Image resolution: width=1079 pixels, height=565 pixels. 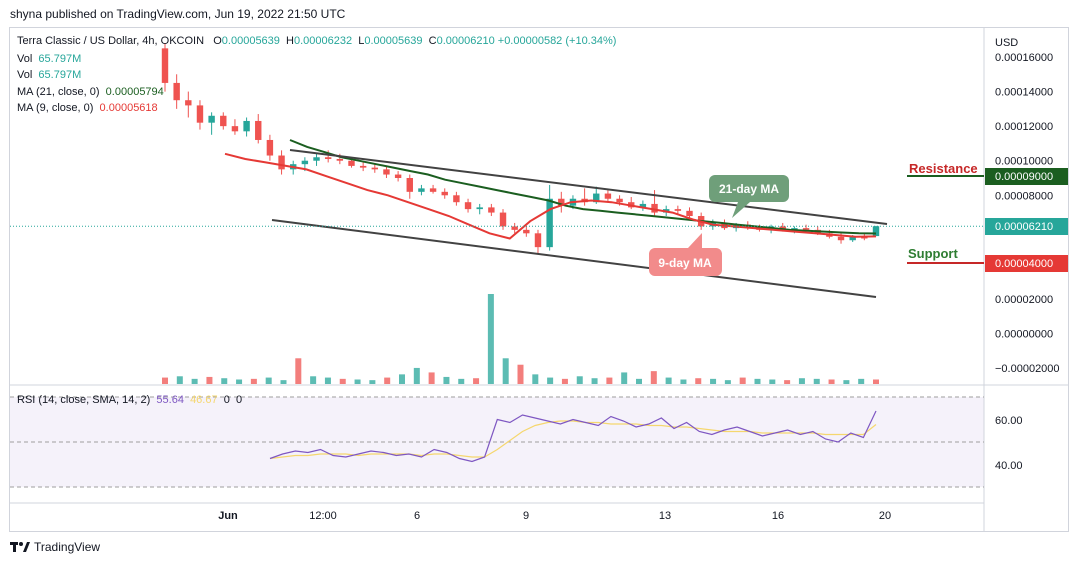 I want to click on ma21-line, so click(x=583, y=187).